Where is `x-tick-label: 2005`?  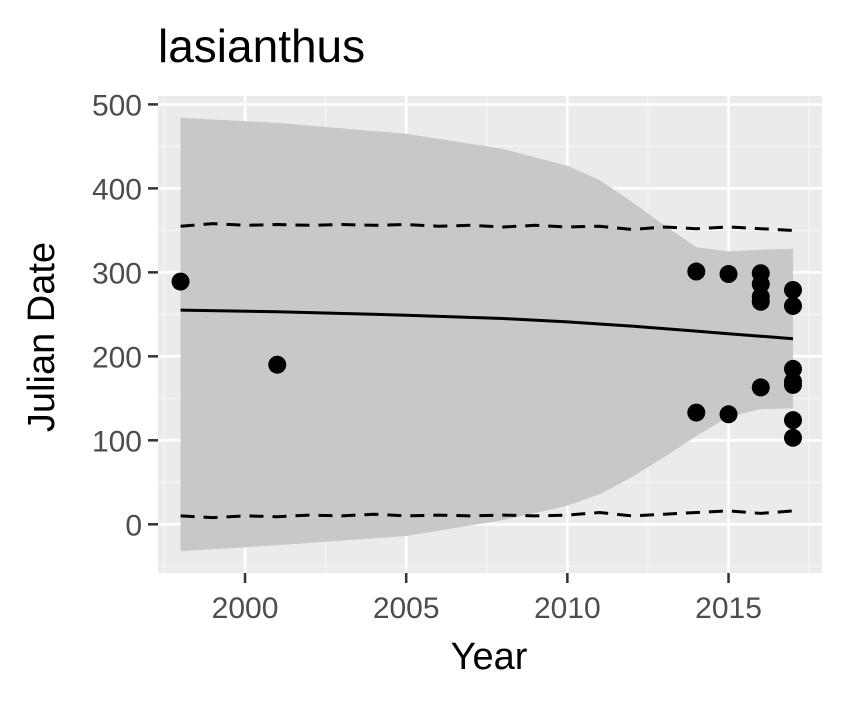 x-tick-label: 2005 is located at coordinates (406, 608).